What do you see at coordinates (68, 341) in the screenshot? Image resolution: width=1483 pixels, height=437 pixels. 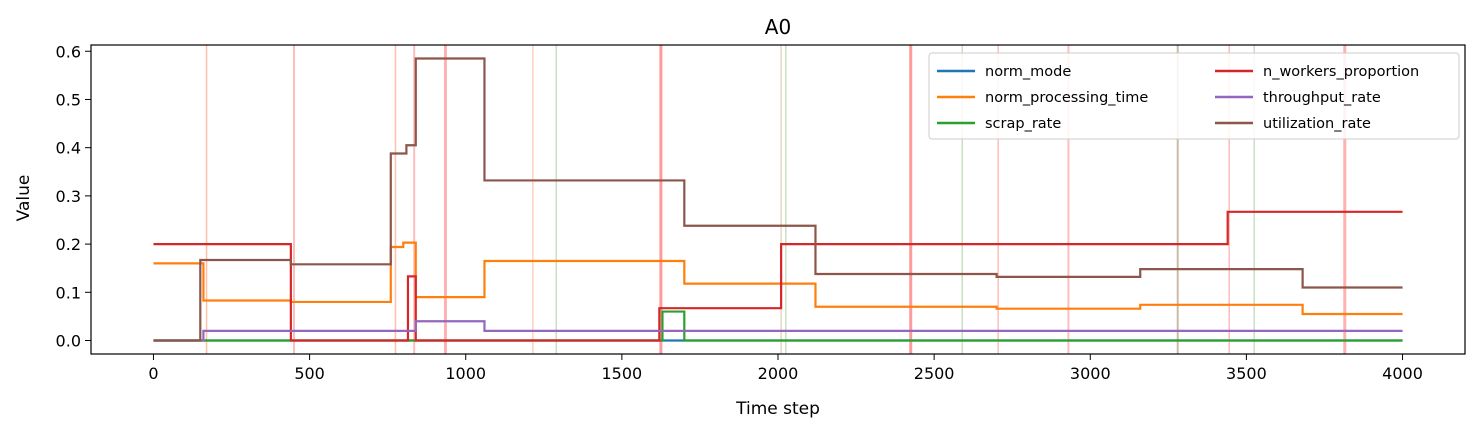 I see `y-tick-label: 0.0` at bounding box center [68, 341].